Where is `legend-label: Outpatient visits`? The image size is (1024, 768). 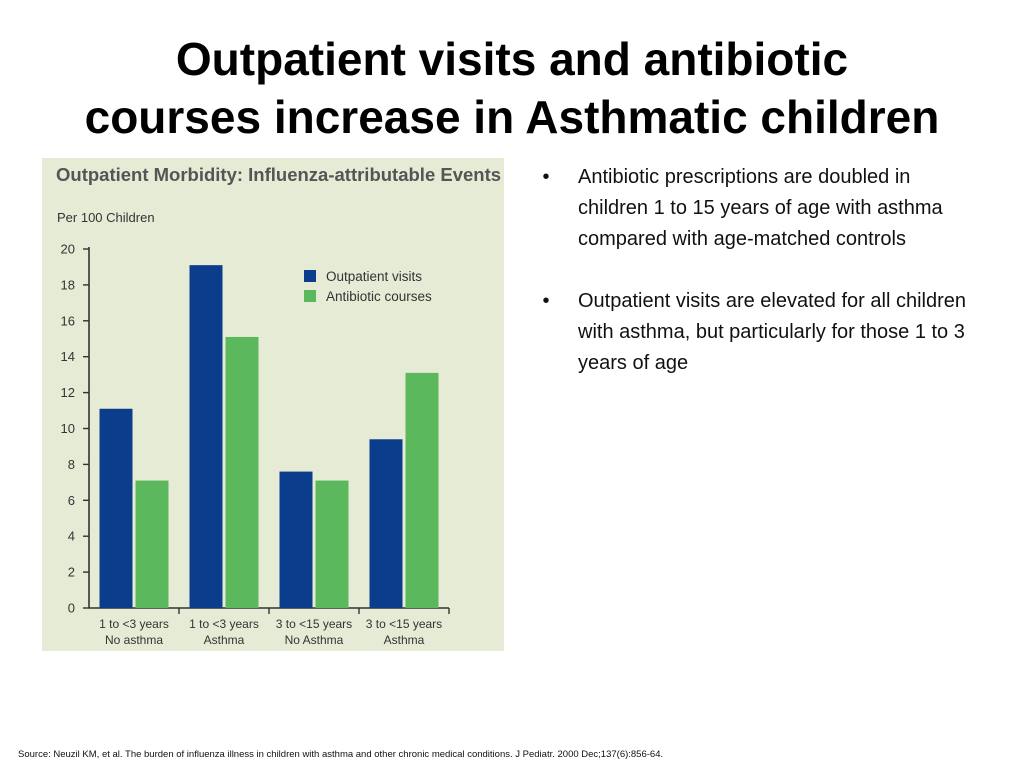 legend-label: Outpatient visits is located at coordinates (374, 276).